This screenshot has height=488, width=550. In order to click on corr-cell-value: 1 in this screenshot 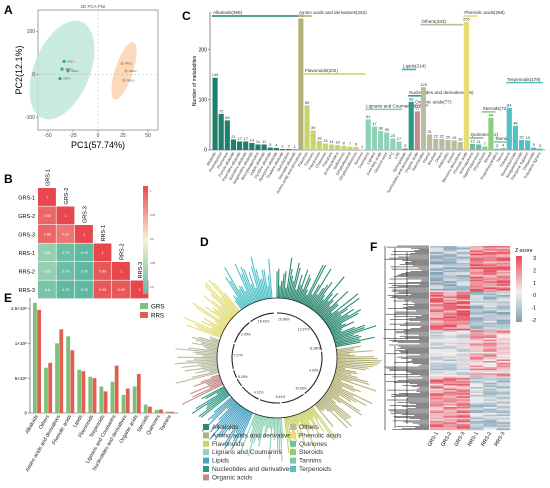, I will do `click(121, 272)`.